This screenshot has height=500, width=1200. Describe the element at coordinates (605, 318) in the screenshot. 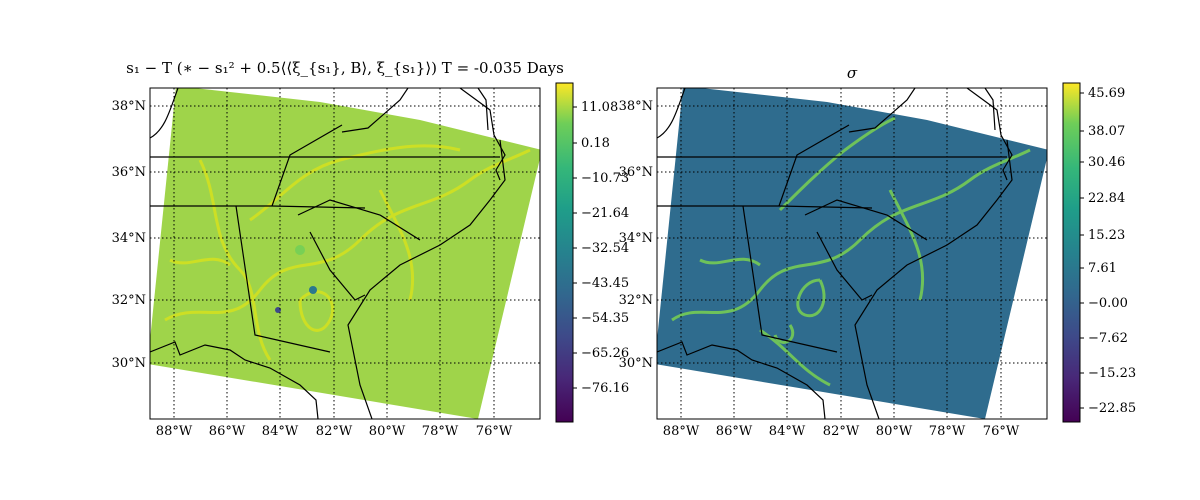

I see `left-cbar-tick: −54.35` at that location.